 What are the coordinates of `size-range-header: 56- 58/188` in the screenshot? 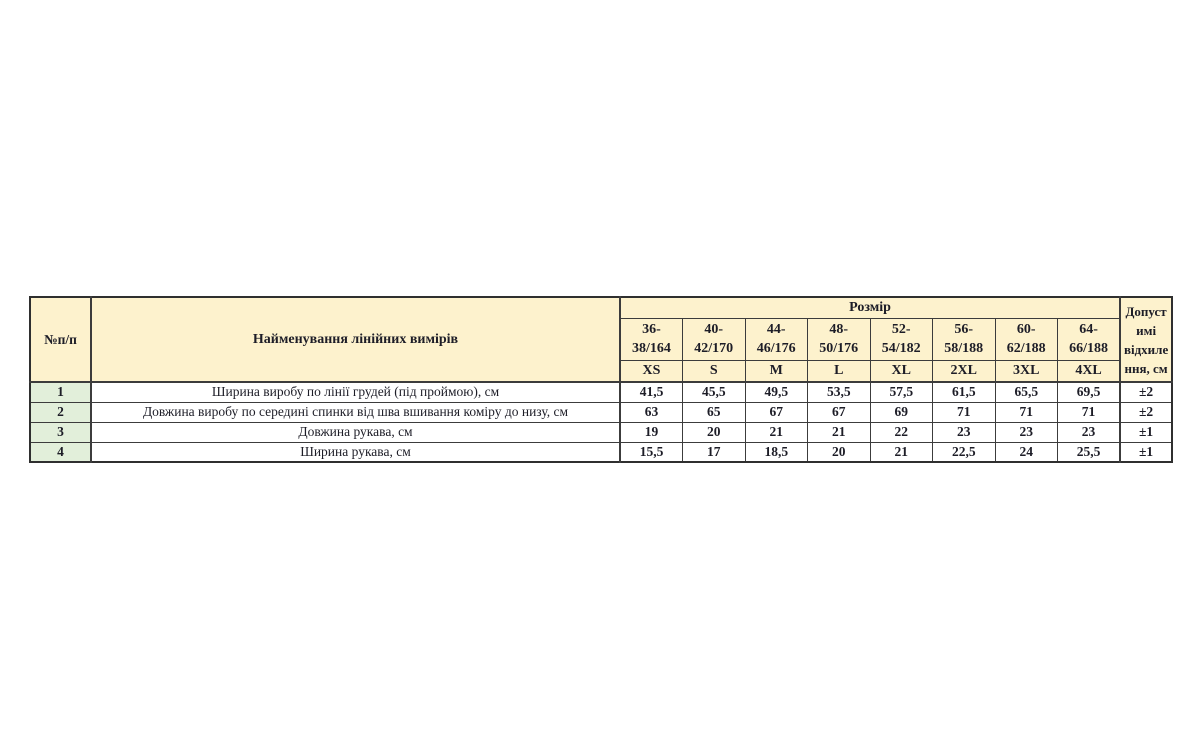 It's located at (964, 339).